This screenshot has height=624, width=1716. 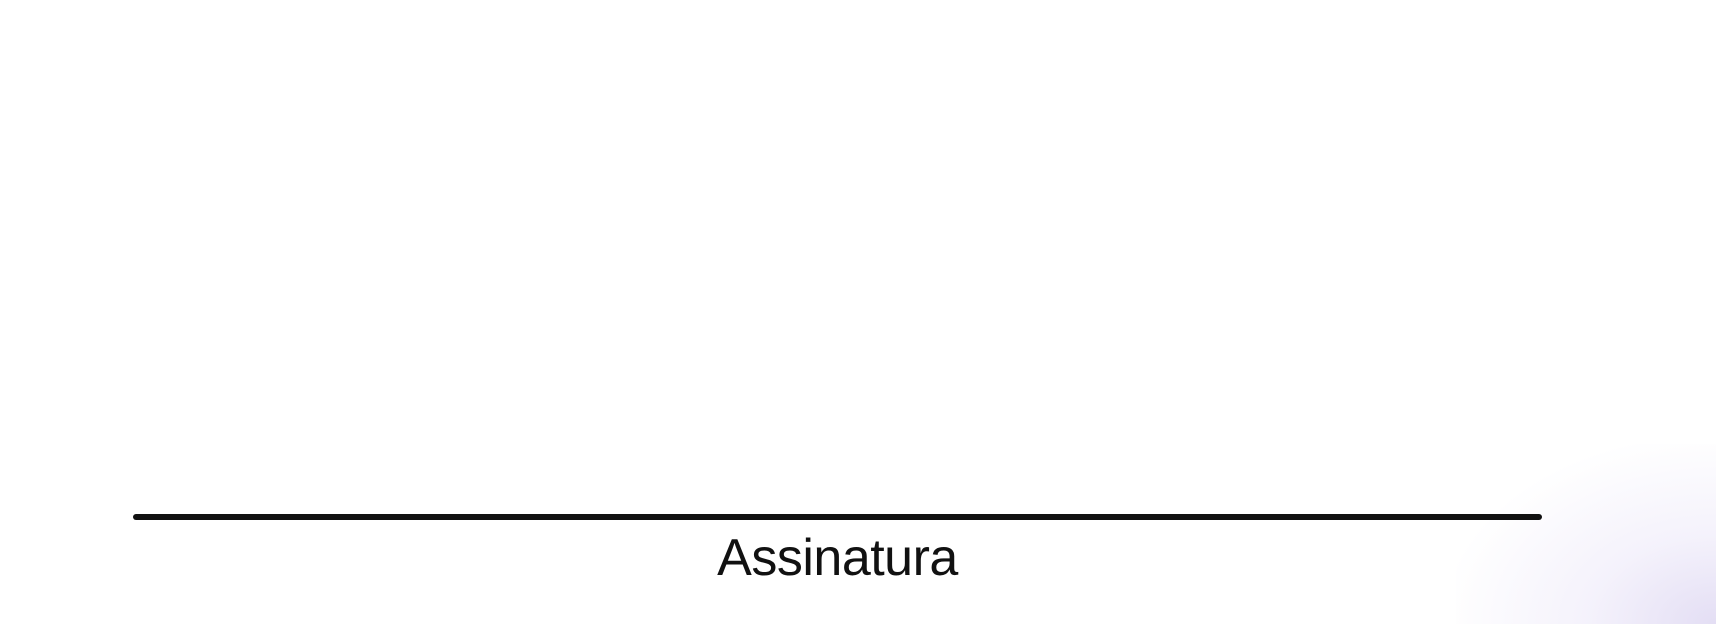 I want to click on signature-label: Assinatura, so click(x=837, y=558).